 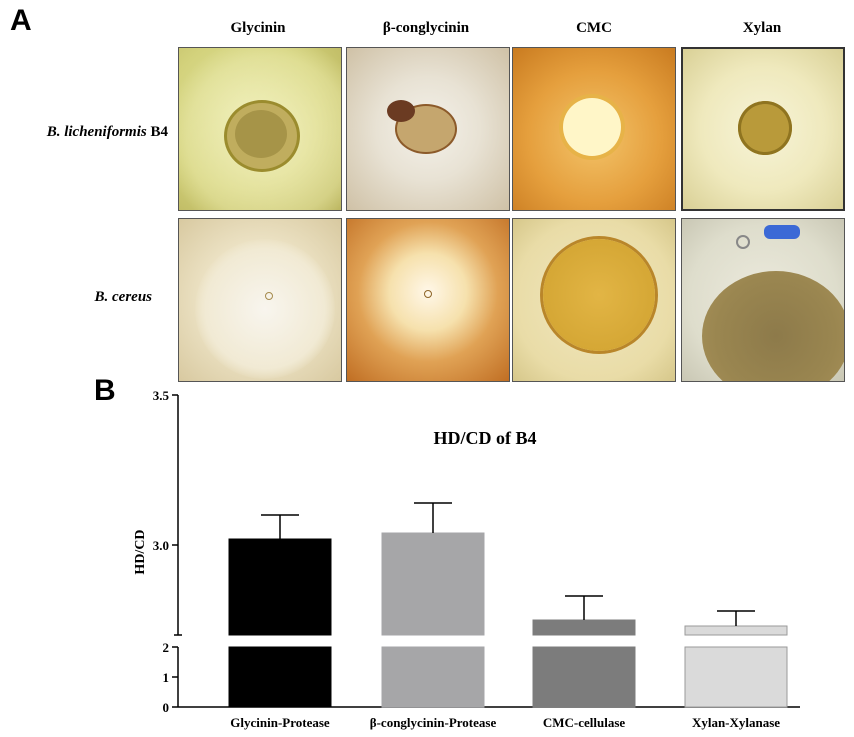 I want to click on x-tick-label-3: Xylan-Xylanase, so click(x=736, y=722).